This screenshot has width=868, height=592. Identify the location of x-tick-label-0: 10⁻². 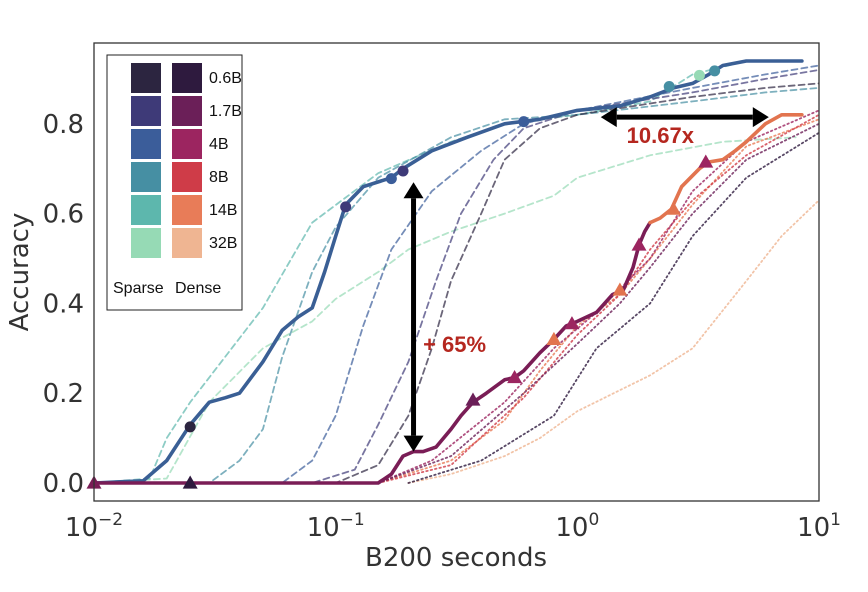
(94, 526).